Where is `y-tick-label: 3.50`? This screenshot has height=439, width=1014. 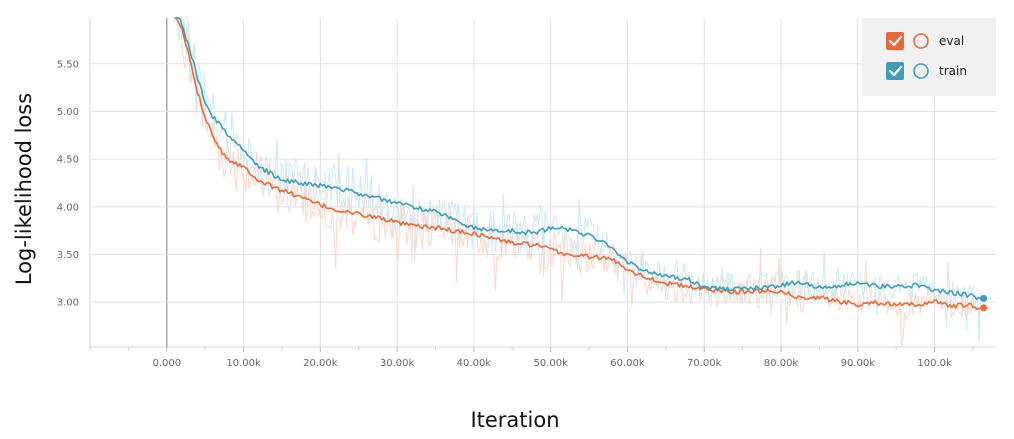 y-tick-label: 3.50 is located at coordinates (68, 255).